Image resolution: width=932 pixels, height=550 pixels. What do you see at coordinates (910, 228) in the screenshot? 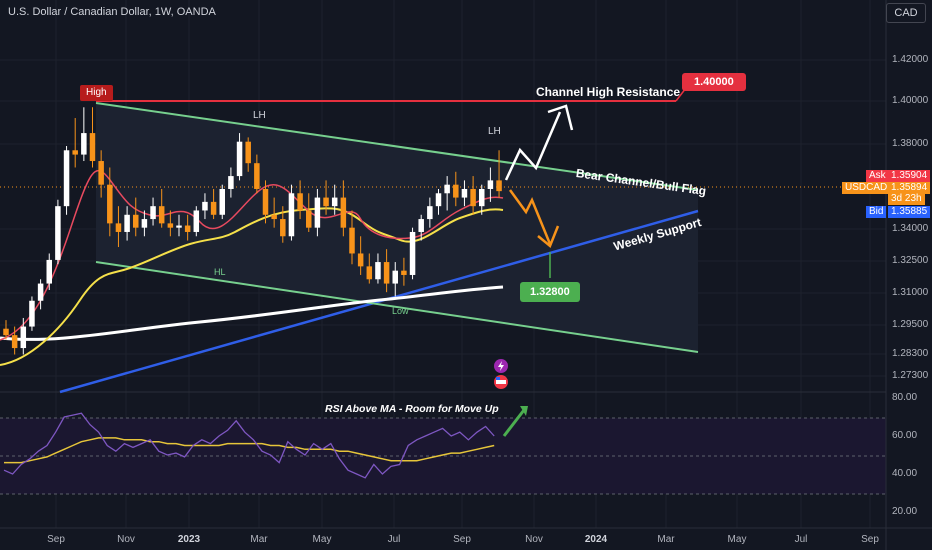
I see `price-tick: 1.34000` at bounding box center [910, 228].